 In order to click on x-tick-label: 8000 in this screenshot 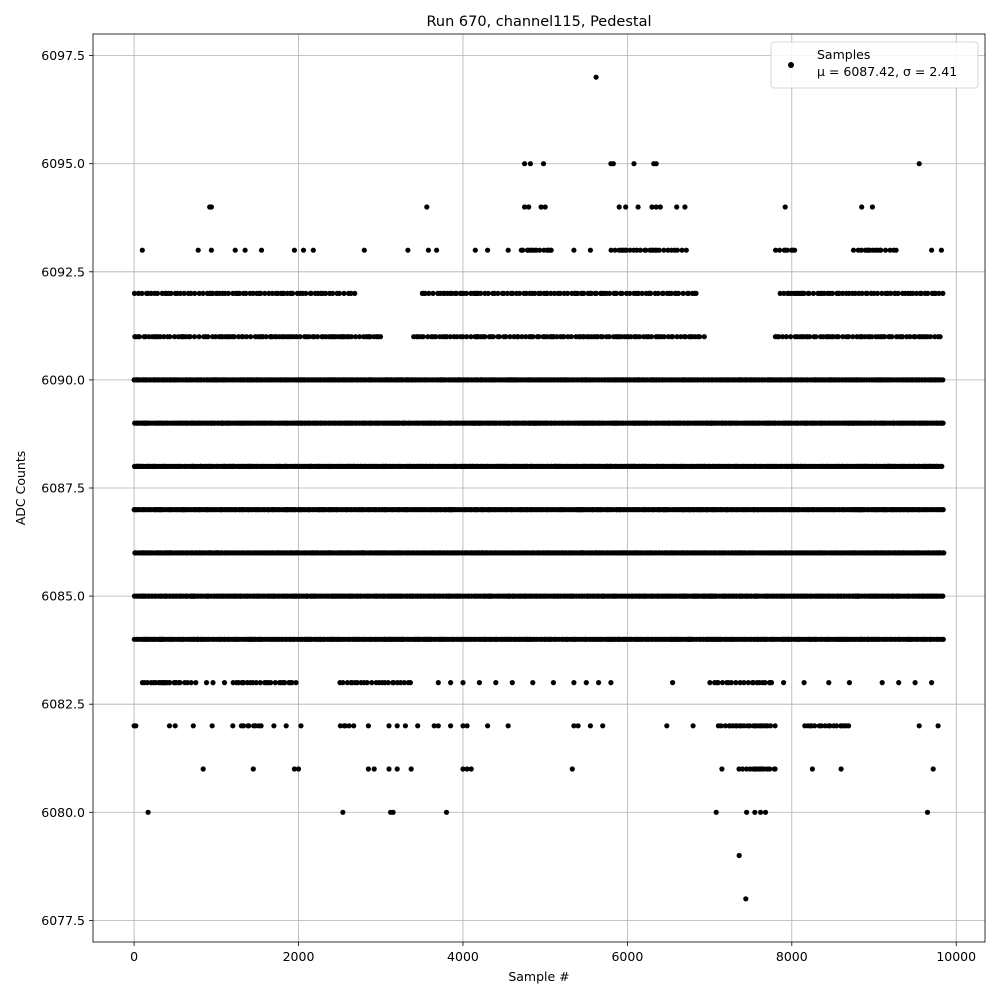, I will do `click(792, 956)`.